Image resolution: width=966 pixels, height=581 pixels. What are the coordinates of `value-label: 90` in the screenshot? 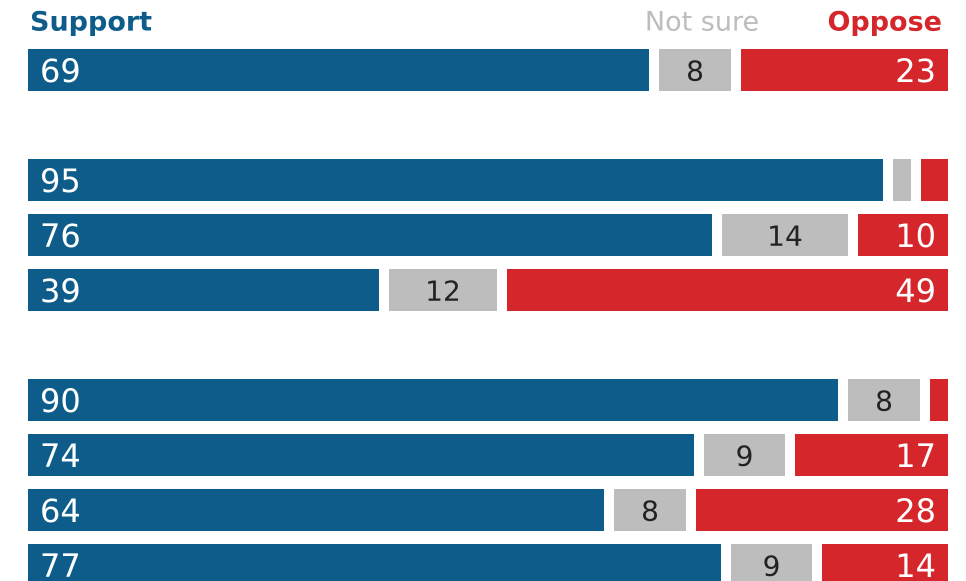 It's located at (60, 401).